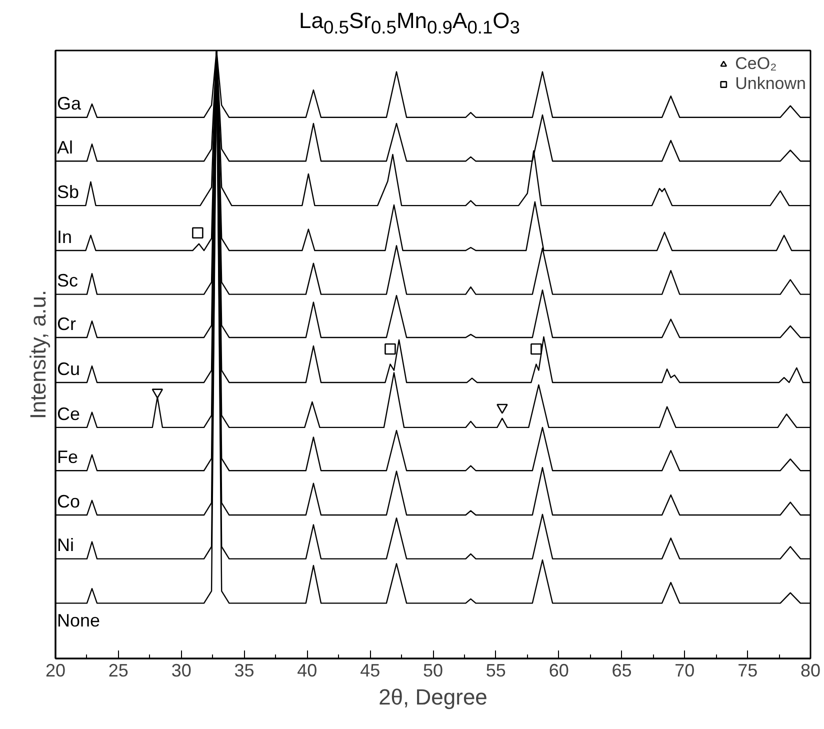 Image resolution: width=824 pixels, height=729 pixels. What do you see at coordinates (370, 670) in the screenshot?
I see `x-tick-label: 45` at bounding box center [370, 670].